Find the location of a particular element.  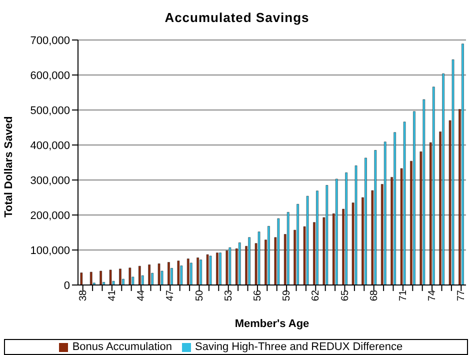

y-tick-label: 600,000 is located at coordinates (50, 76).